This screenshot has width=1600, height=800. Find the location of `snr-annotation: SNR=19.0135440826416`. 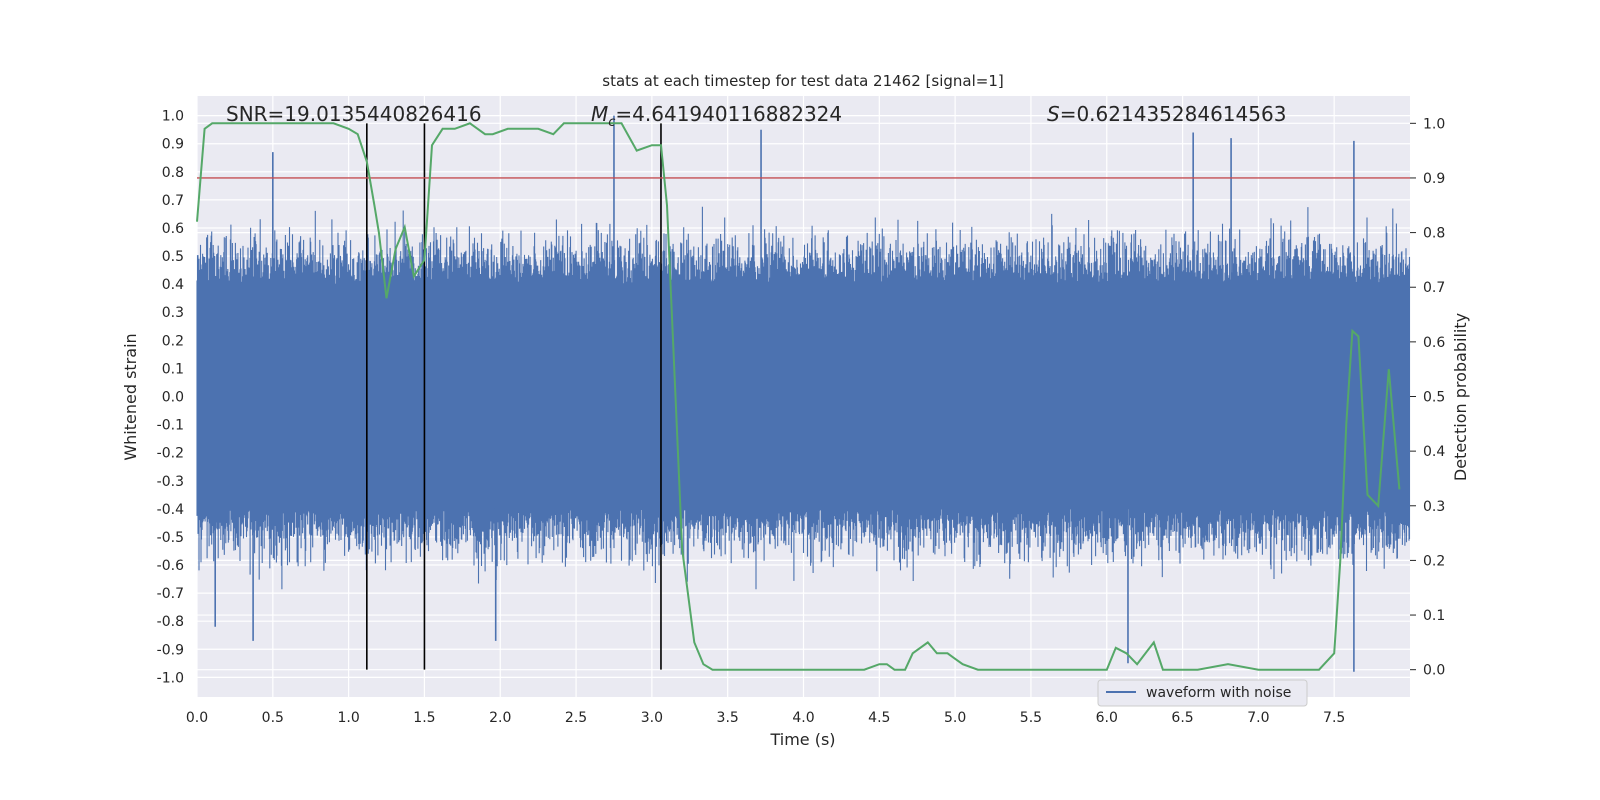

snr-annotation: SNR=19.0135440826416 is located at coordinates (354, 114).